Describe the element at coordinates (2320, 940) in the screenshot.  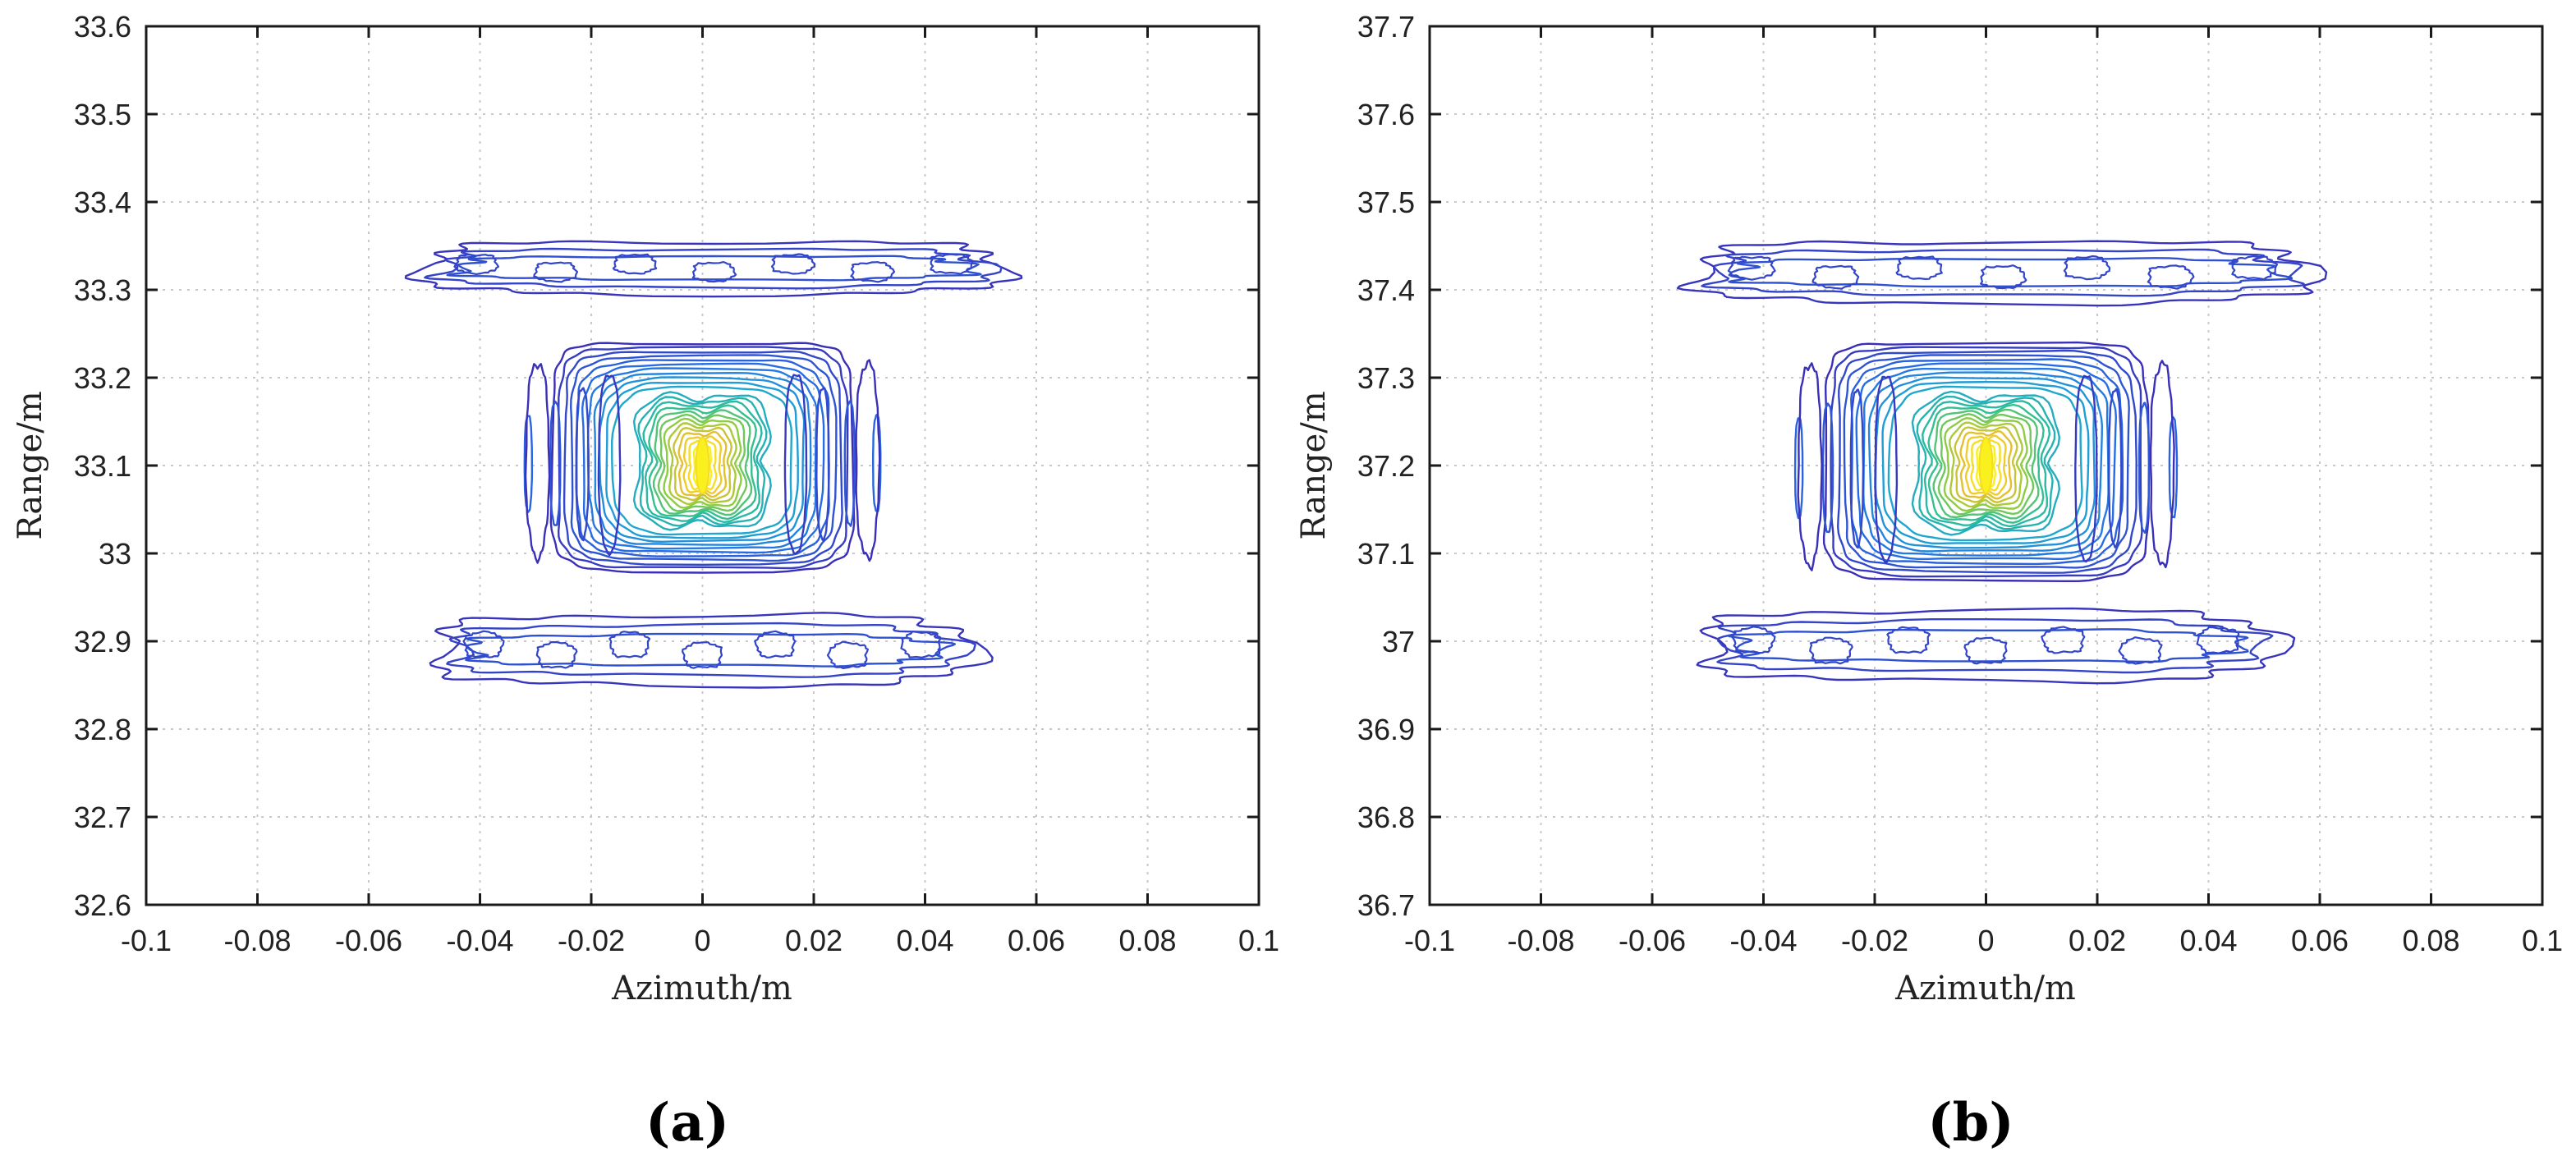
I see `x-tick-label-b-8: 0.06` at that location.